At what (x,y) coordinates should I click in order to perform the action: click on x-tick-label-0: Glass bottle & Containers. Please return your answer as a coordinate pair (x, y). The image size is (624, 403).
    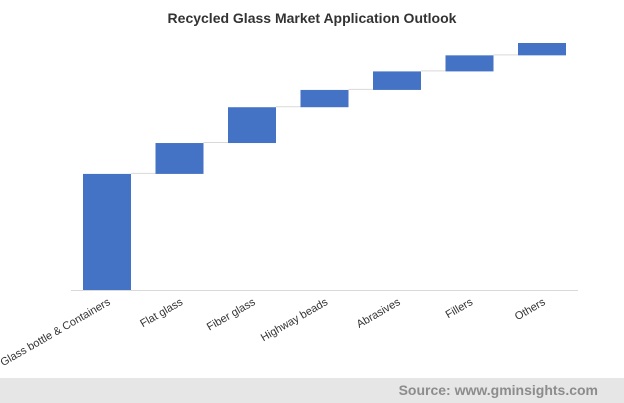
    Looking at the image, I should click on (56, 332).